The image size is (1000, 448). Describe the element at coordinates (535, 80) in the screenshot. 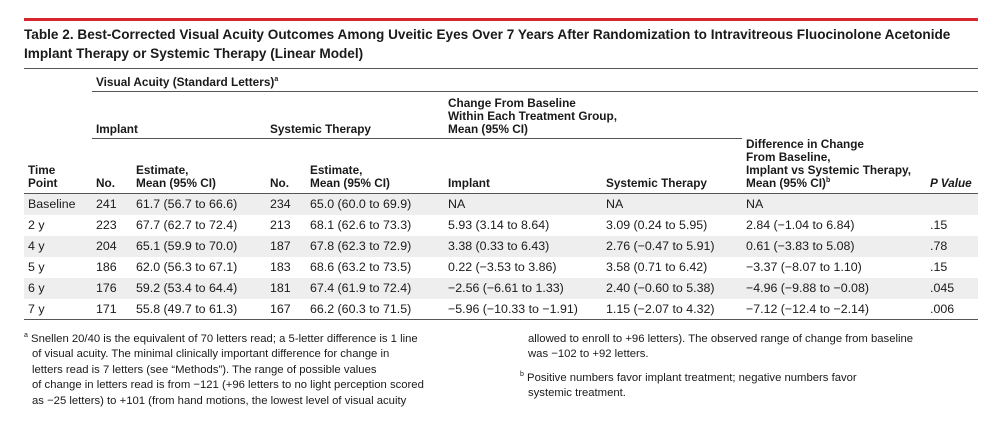

I see `va-group-header: Visual Acuity (Standard Letters)a` at that location.